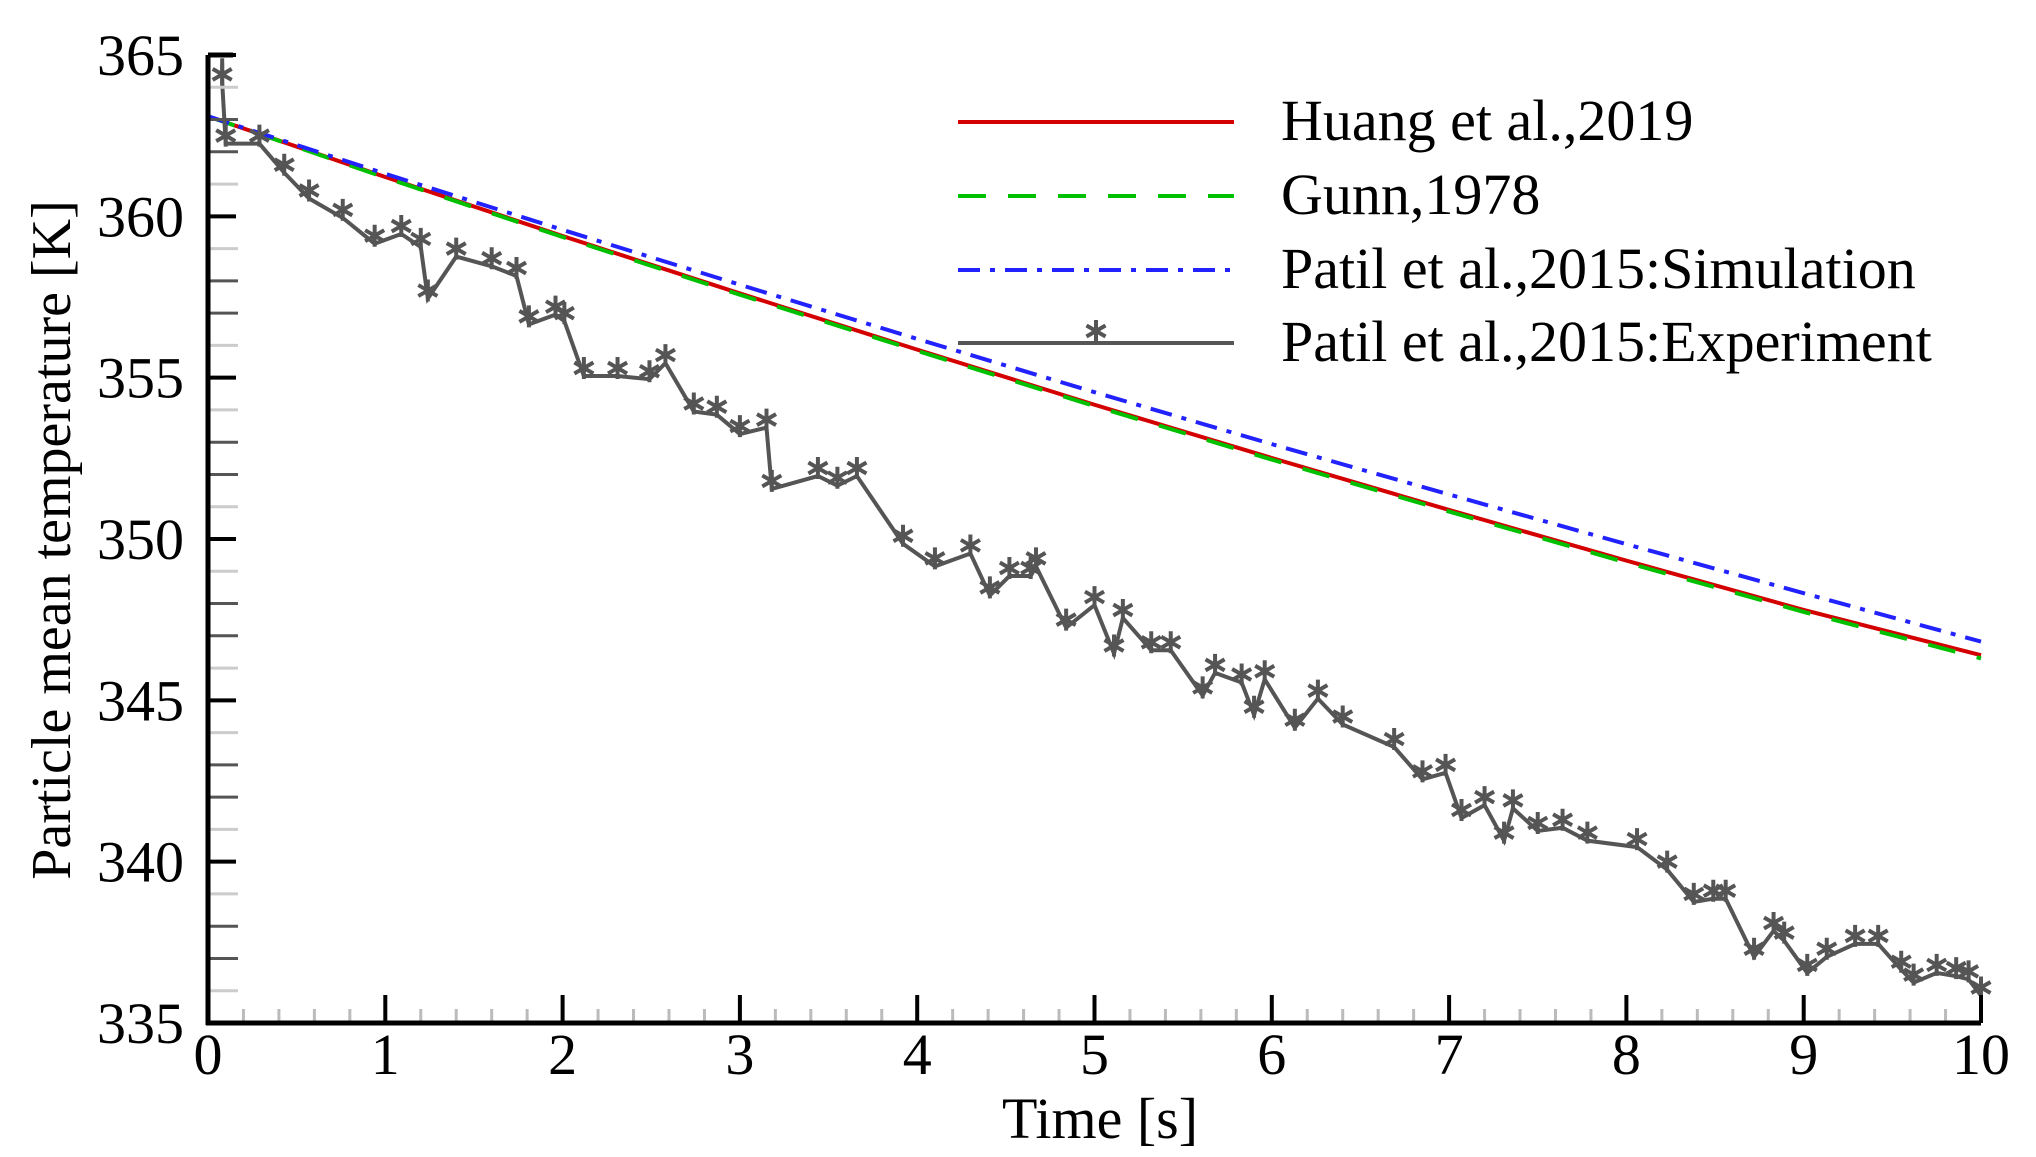 The height and width of the screenshot is (1157, 2036). I want to click on x-tick-label: 0, so click(208, 1054).